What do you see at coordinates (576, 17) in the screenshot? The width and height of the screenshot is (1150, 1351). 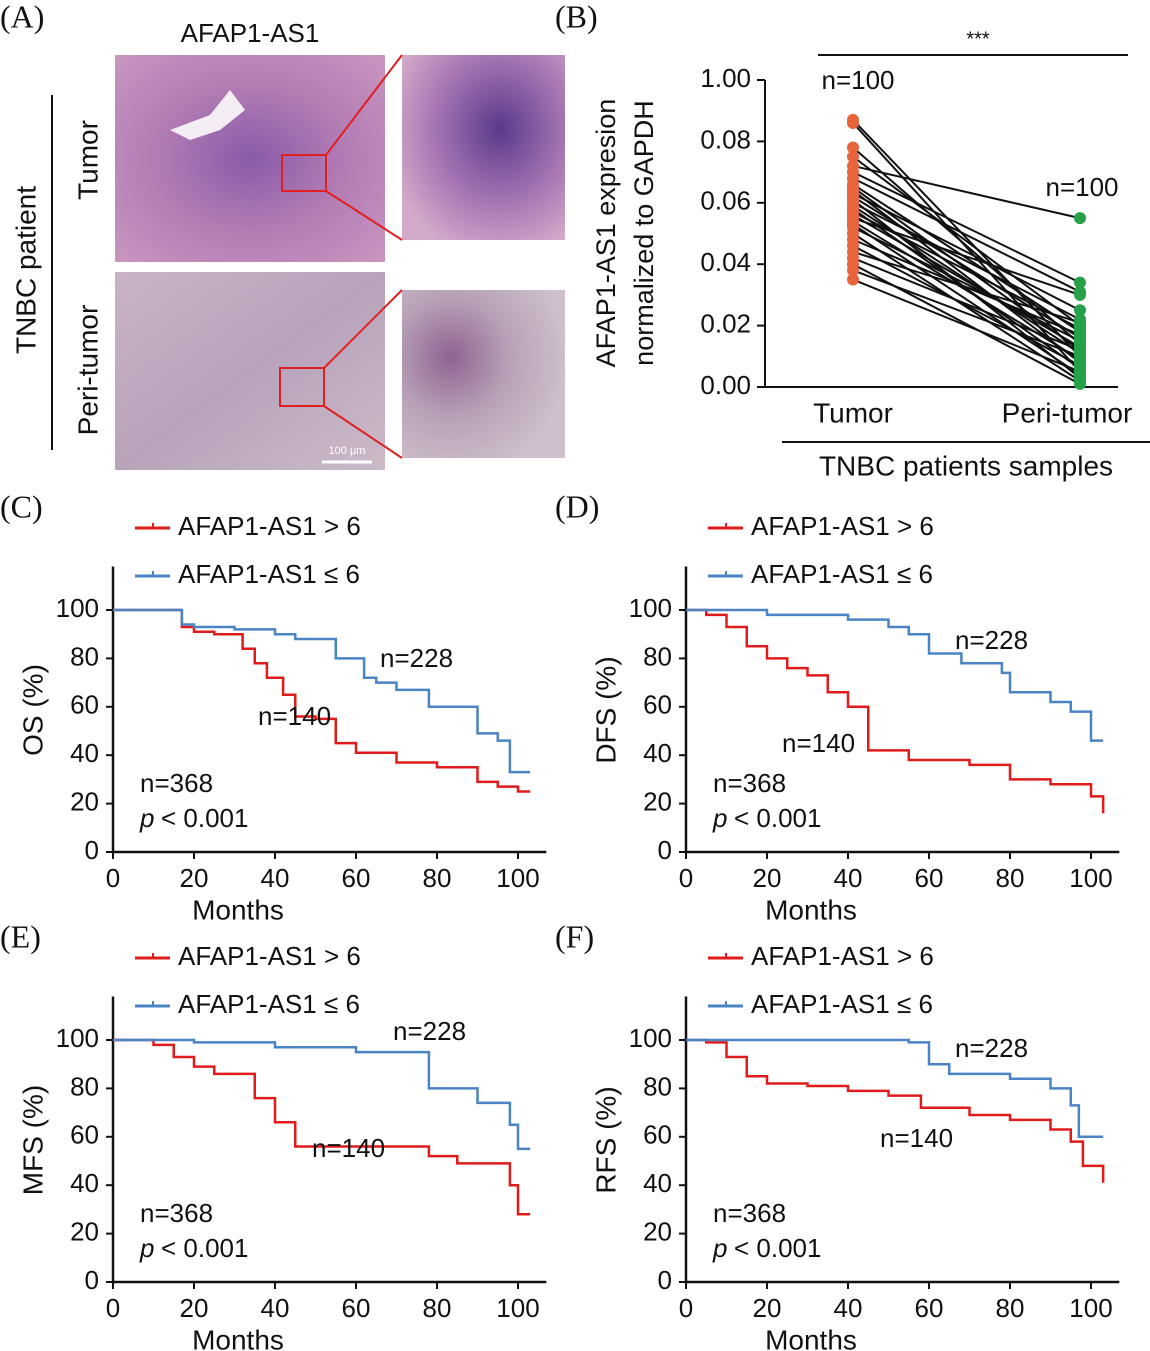 I see `panel-label: (B)` at bounding box center [576, 17].